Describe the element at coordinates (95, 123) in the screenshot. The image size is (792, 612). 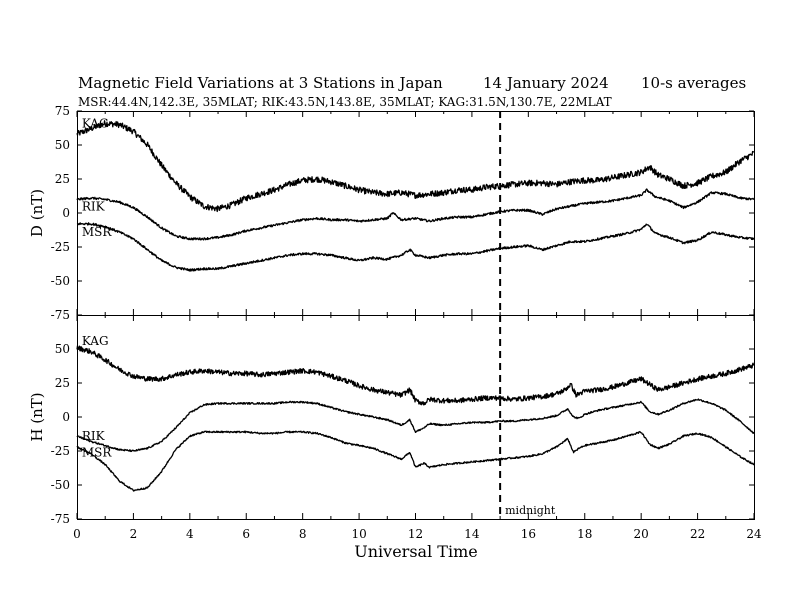
I see `d-series-label-kag: KAG` at that location.